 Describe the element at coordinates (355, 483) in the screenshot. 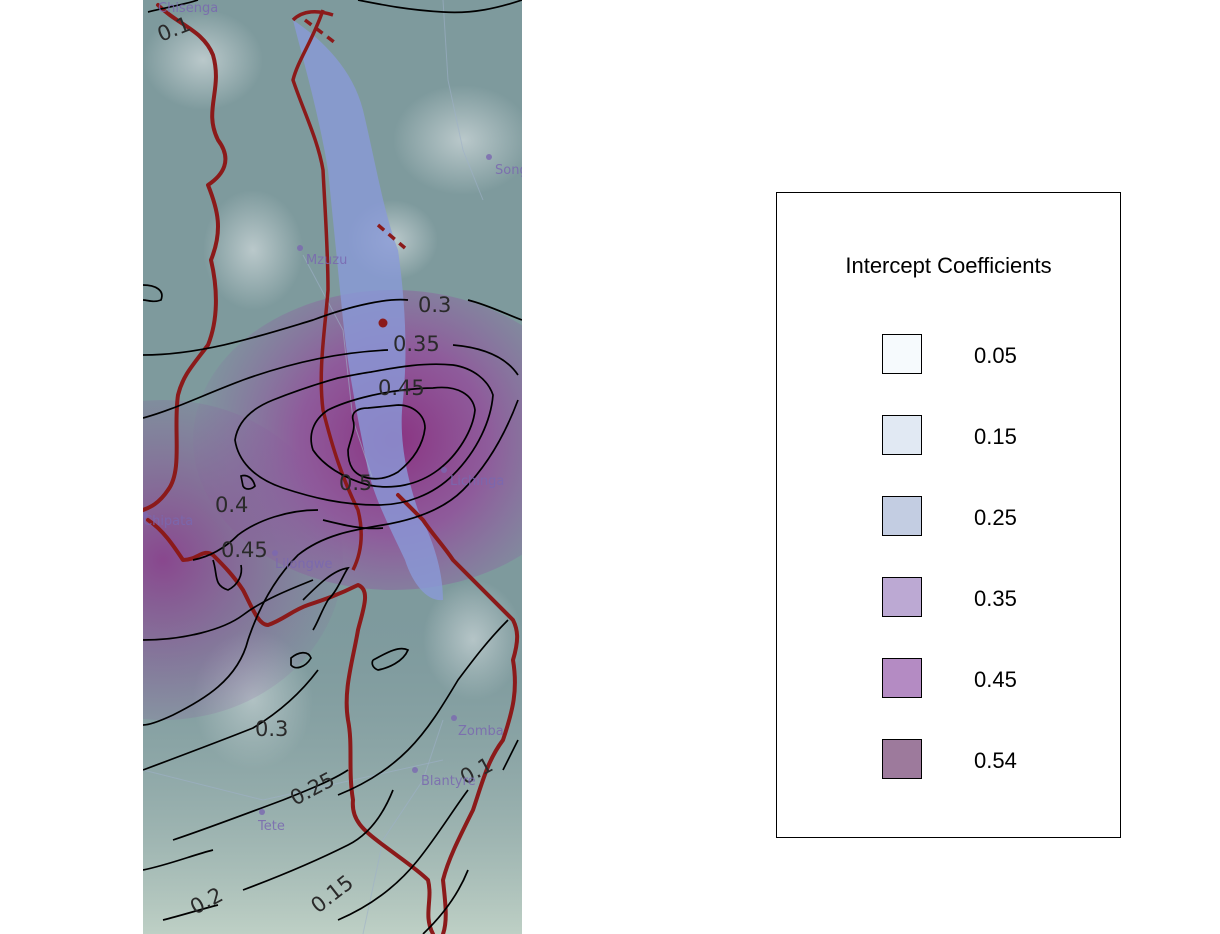

I see `contour-label: 0.5` at that location.